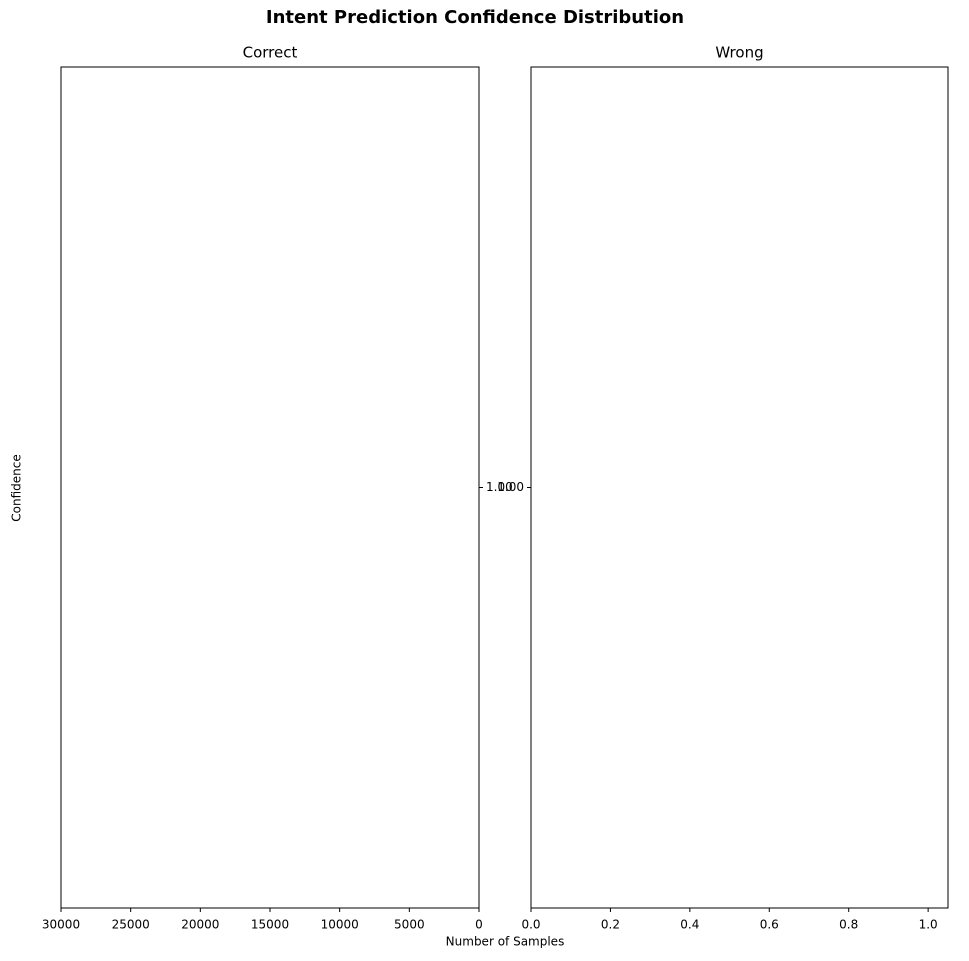 This screenshot has height=961, width=969. Describe the element at coordinates (530, 925) in the screenshot. I see `x-tick-label: 0.0` at that location.